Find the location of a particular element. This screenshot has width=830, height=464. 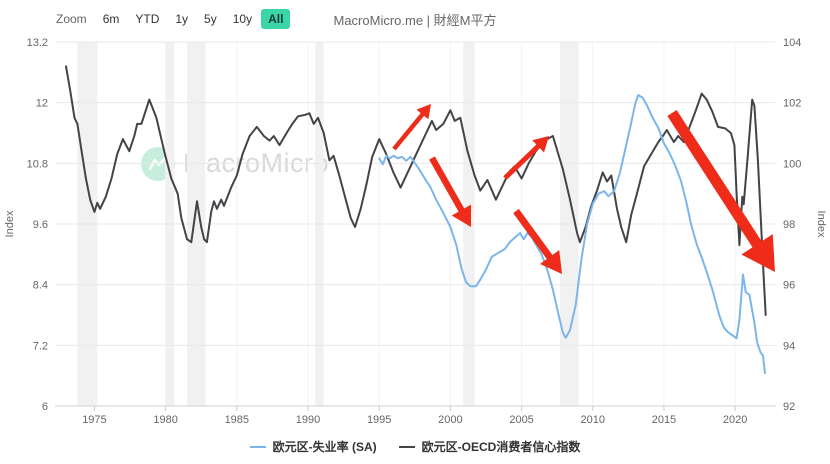

left-axis-title: Index is located at coordinates (10, 223).